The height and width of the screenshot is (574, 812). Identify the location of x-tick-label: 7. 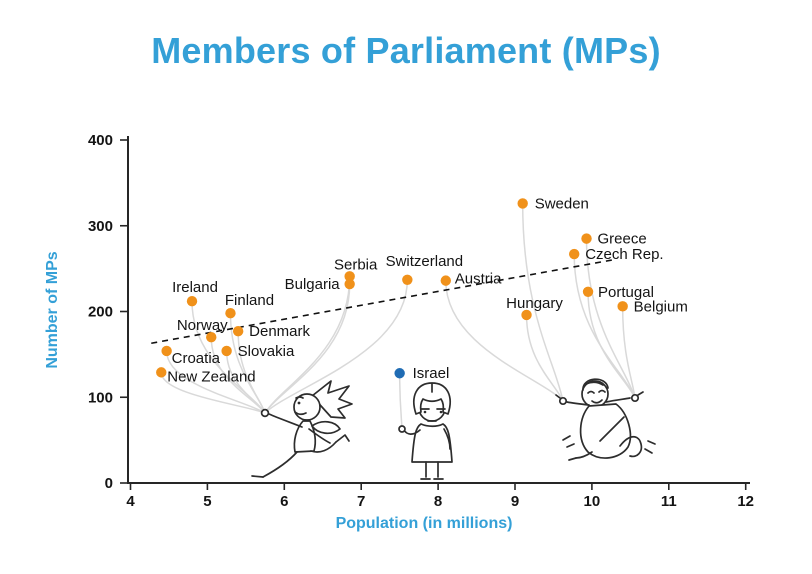
(361, 501).